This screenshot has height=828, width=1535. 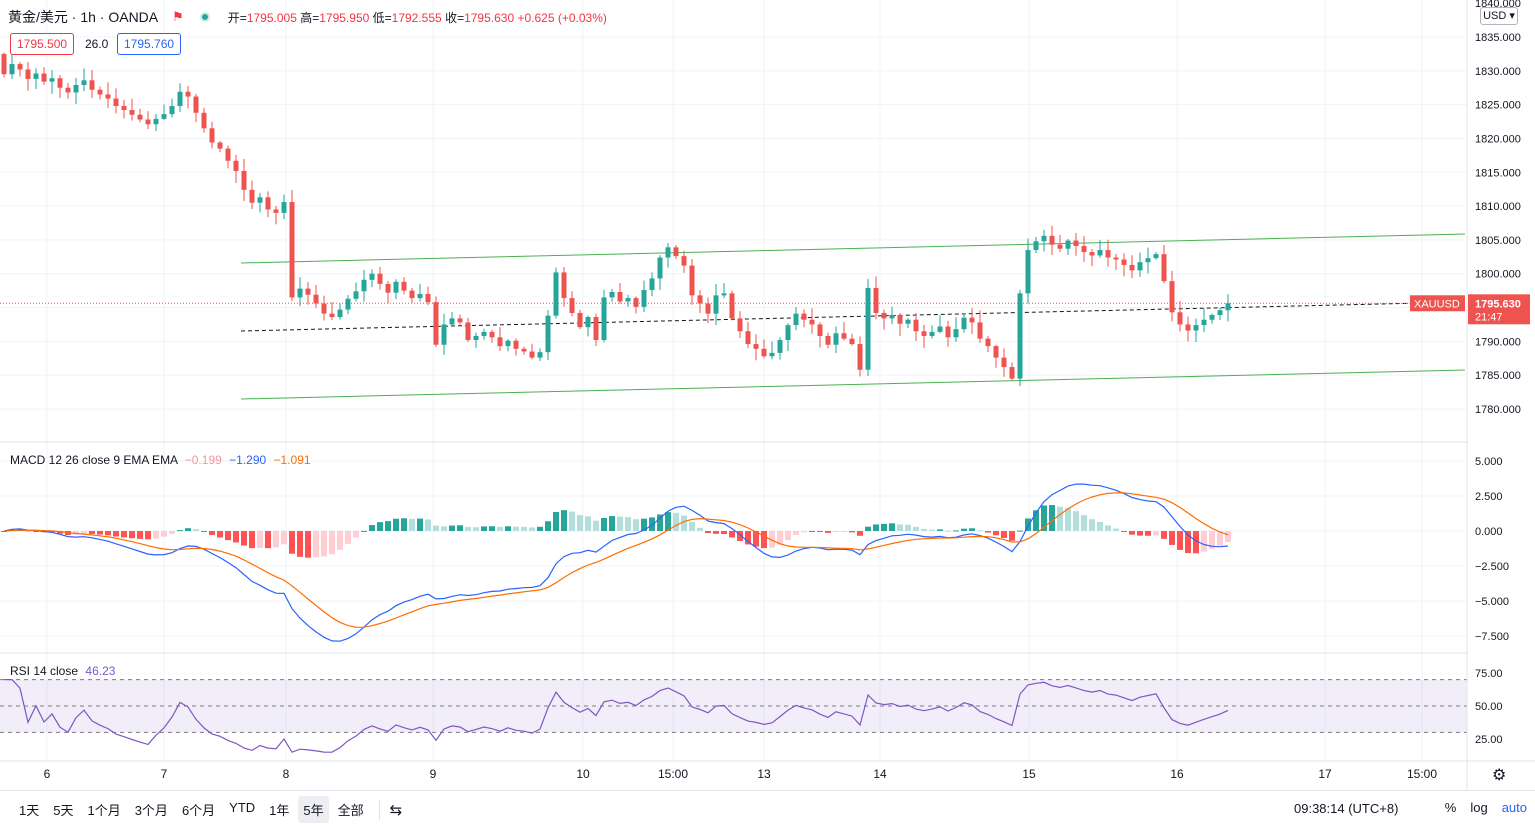 What do you see at coordinates (1498, 72) in the screenshot?
I see `price-tick-label: 1830.000` at bounding box center [1498, 72].